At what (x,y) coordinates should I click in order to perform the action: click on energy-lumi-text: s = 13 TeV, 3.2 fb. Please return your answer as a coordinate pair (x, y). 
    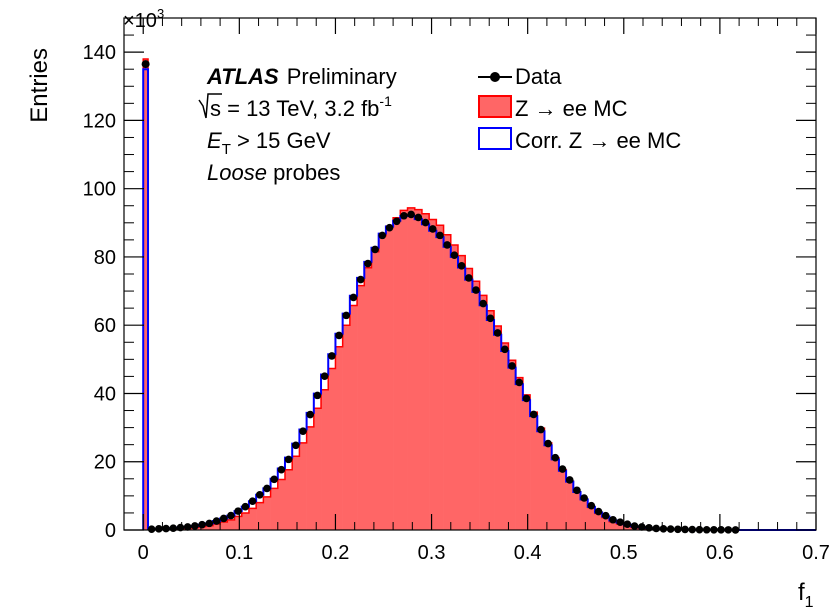
    Looking at the image, I should click on (294, 108).